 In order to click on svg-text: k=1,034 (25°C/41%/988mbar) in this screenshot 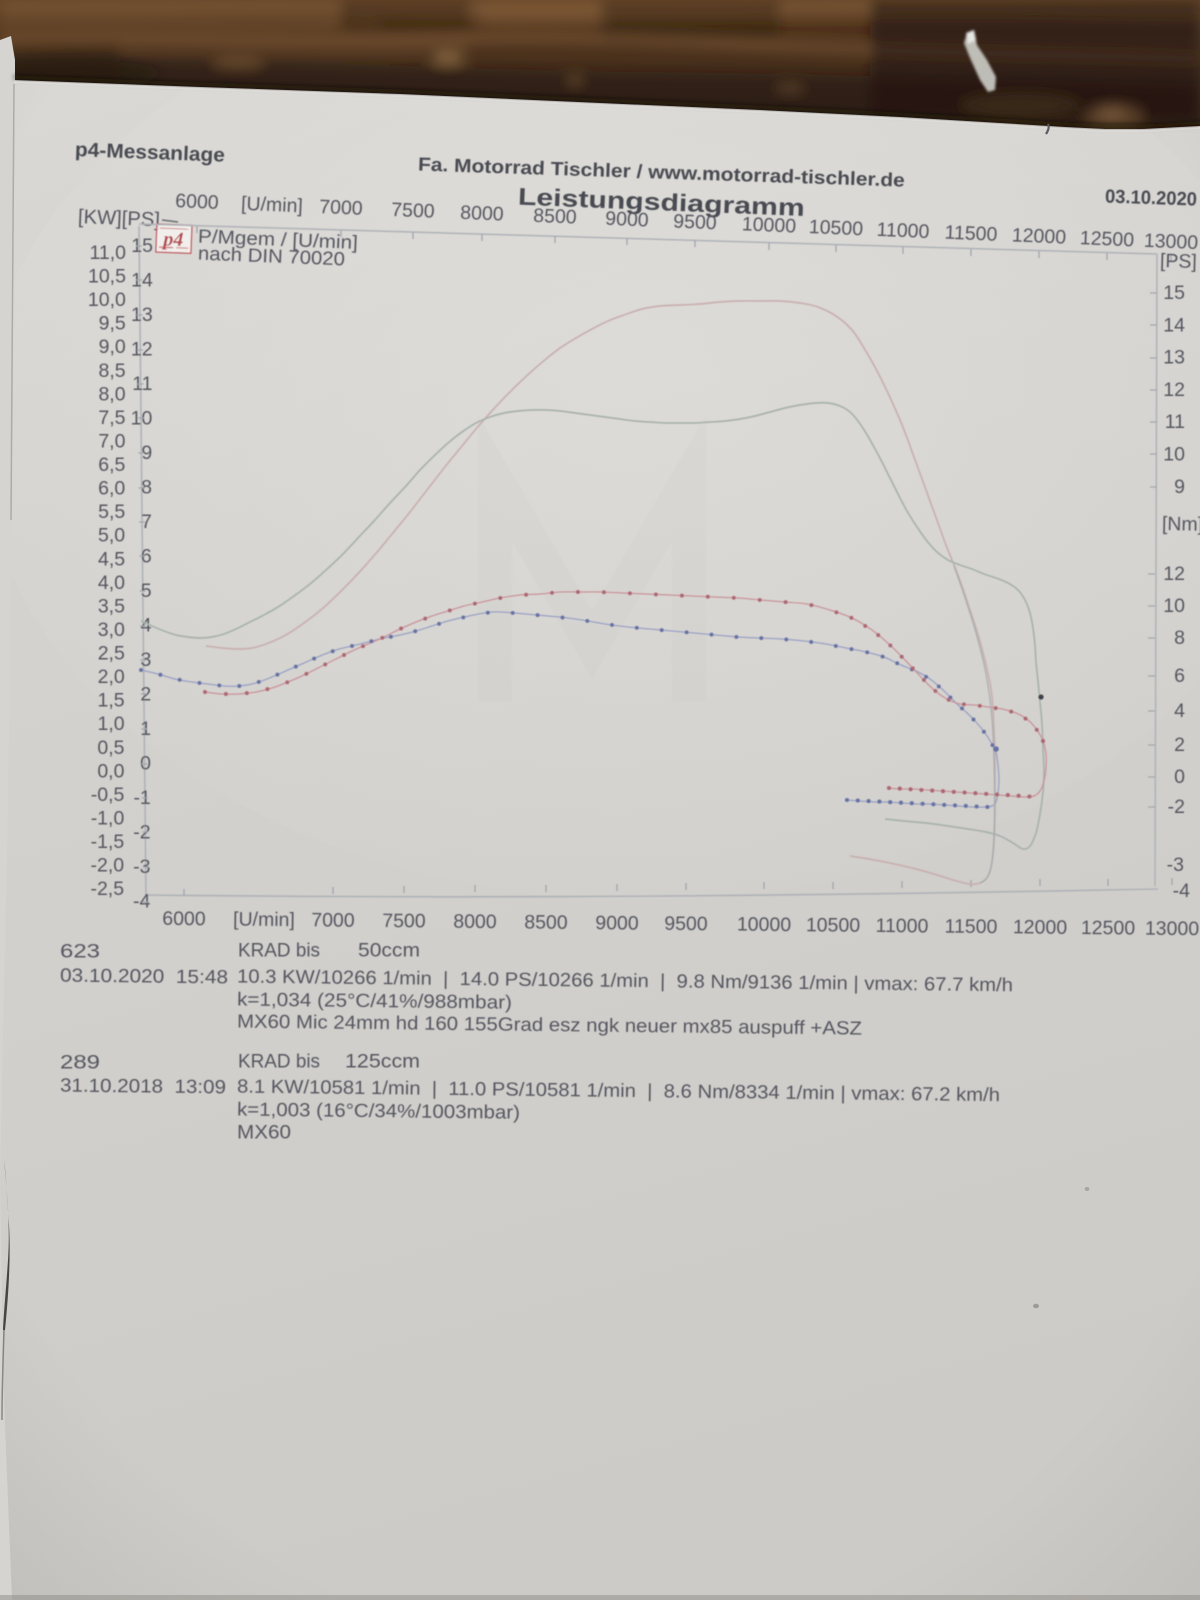, I will do `click(374, 1002)`.